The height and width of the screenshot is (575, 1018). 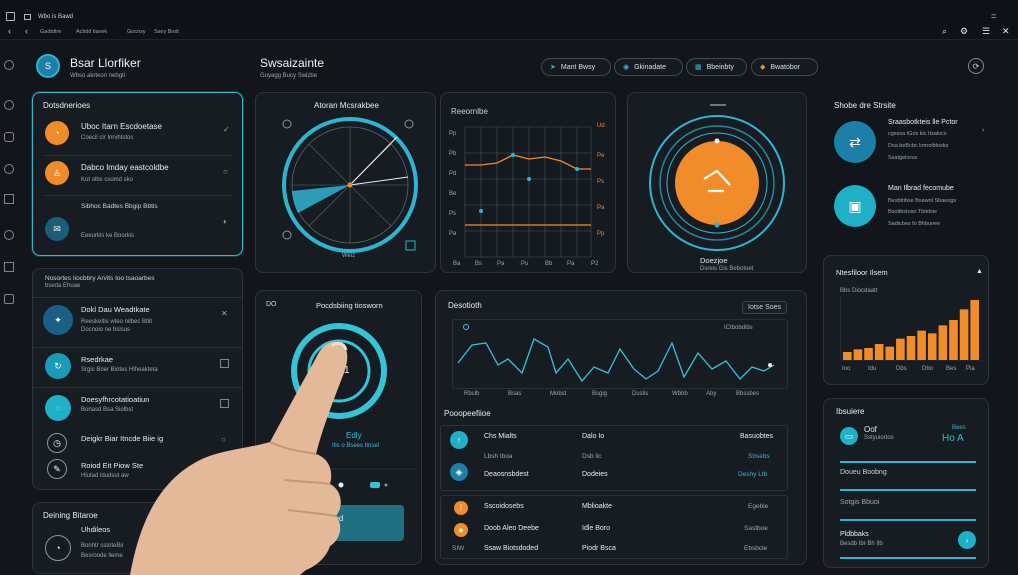 I want to click on wave-chart, so click(x=616, y=353).